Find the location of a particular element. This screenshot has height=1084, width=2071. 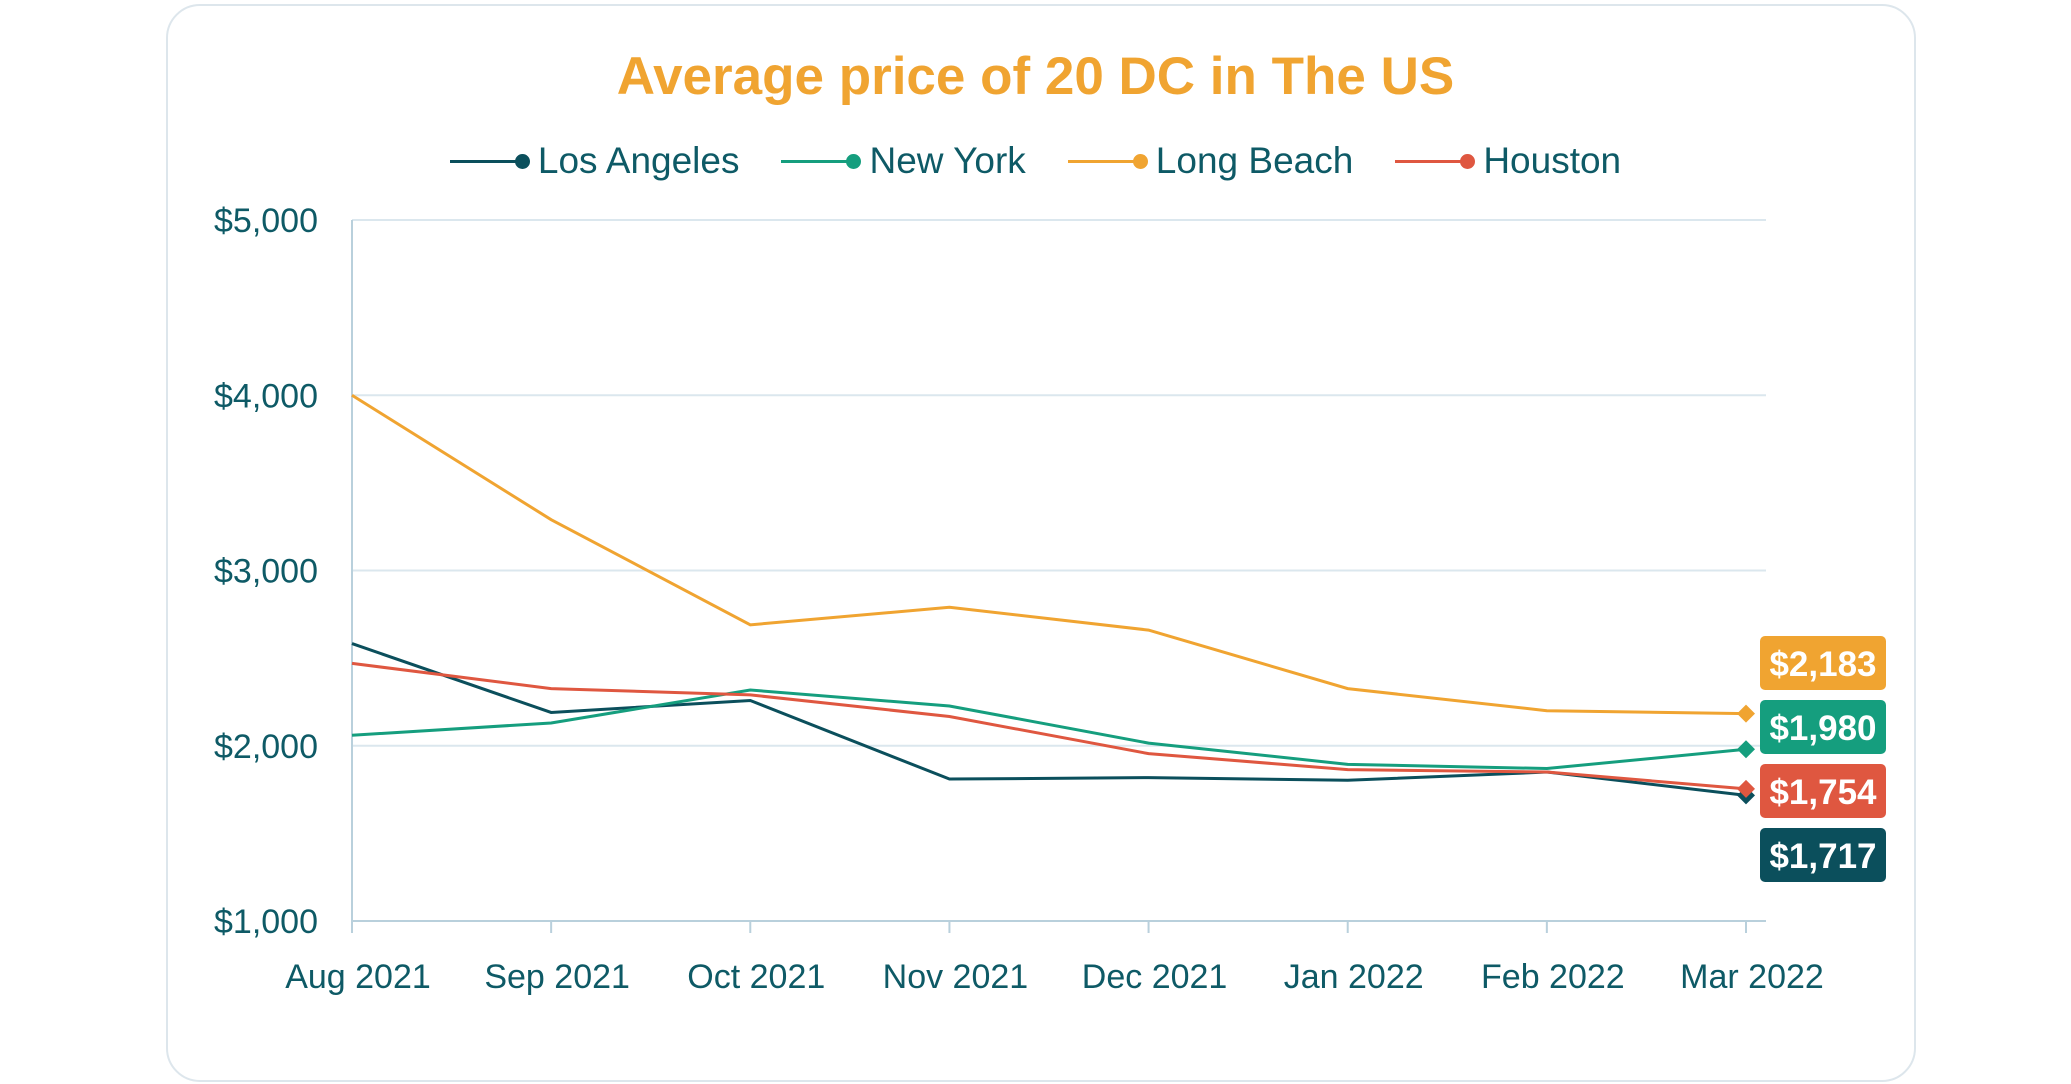

x-tick-label: Aug 2021 is located at coordinates (358, 977).